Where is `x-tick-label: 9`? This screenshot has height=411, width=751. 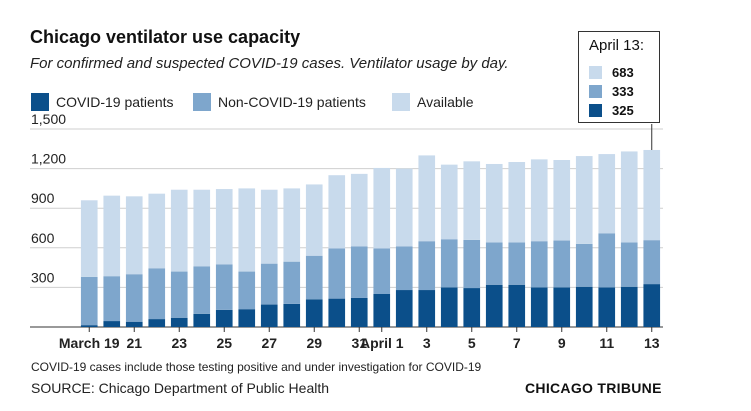
x-tick-label: 9 is located at coordinates (562, 343).